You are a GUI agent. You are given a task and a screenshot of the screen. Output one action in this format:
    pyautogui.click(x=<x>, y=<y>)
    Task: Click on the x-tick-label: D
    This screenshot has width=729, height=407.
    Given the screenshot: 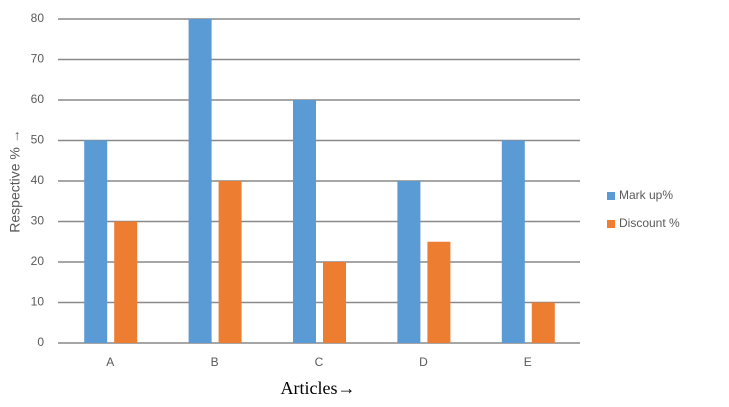 What is the action you would take?
    pyautogui.click(x=423, y=362)
    